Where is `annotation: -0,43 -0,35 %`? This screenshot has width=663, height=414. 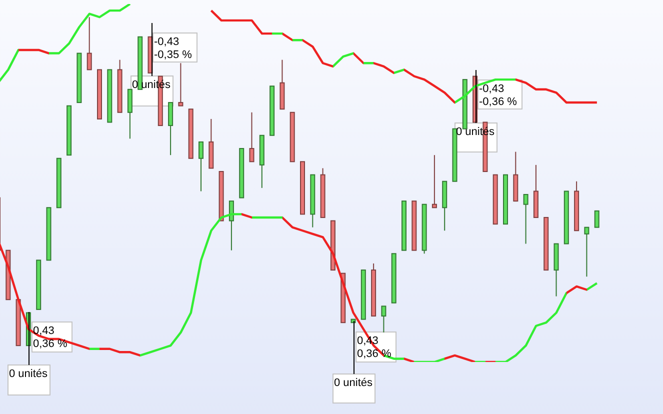 annotation: -0,43 -0,35 % is located at coordinates (173, 48).